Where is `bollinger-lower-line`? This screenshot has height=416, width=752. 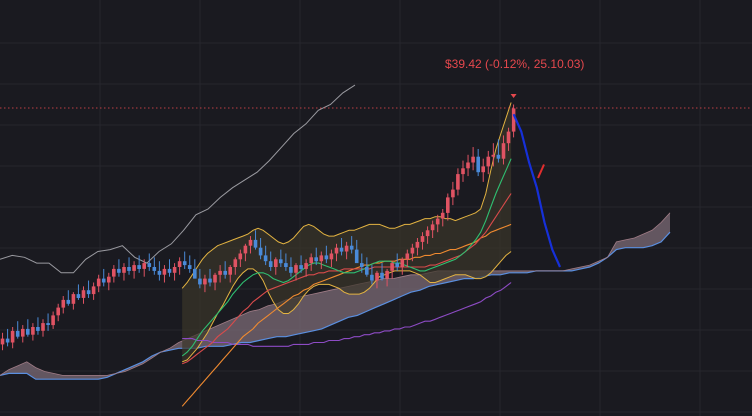 bollinger-lower-line is located at coordinates (347, 307).